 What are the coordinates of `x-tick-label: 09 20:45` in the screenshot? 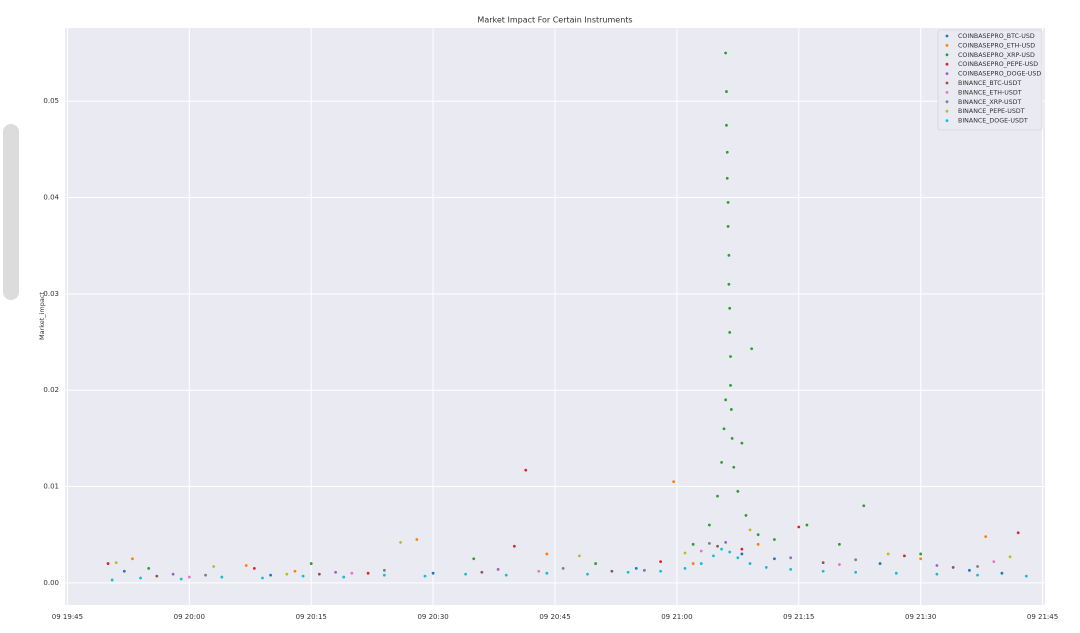 It's located at (554, 617).